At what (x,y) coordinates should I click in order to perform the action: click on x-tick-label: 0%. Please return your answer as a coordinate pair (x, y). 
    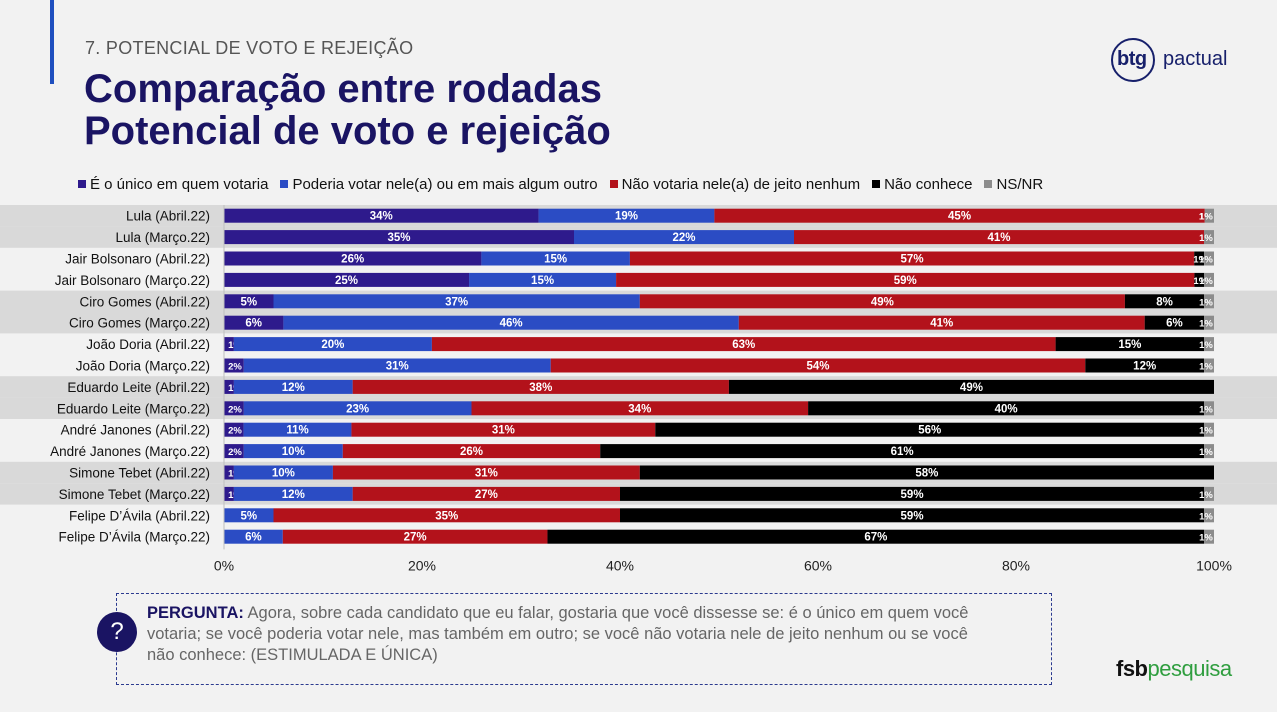
    Looking at the image, I should click on (224, 565).